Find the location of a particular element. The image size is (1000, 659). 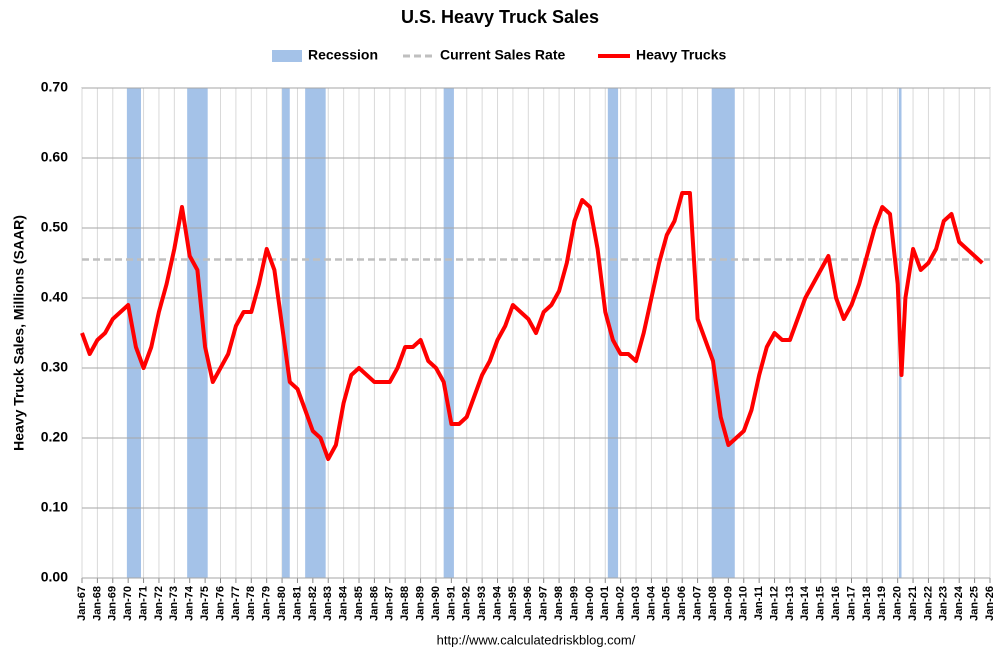

x-tick-label: Jan-13 is located at coordinates (790, 603).